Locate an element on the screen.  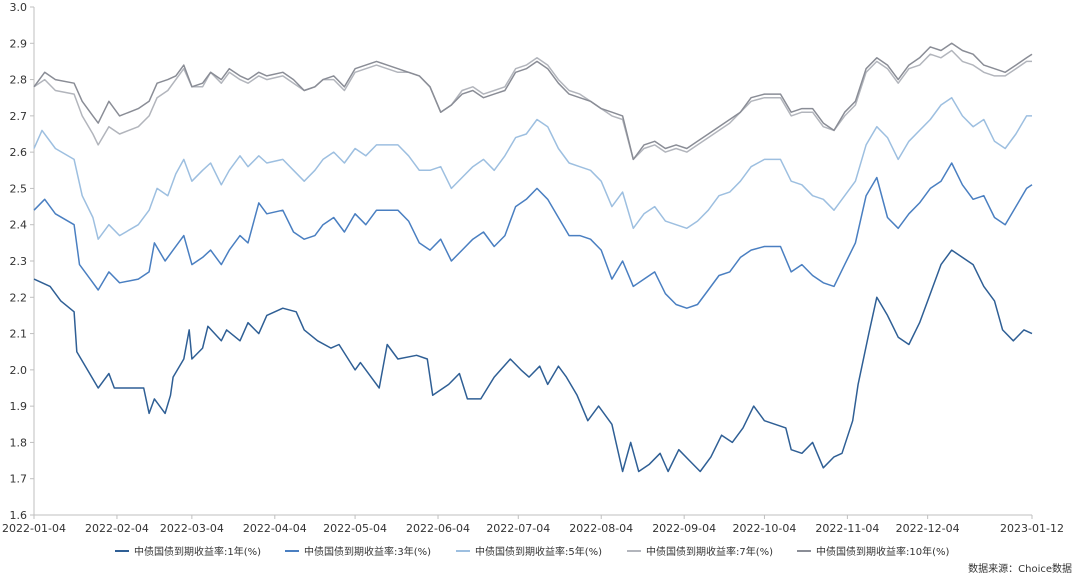
x-tick-label: 2022-02-04 is located at coordinates (117, 528).